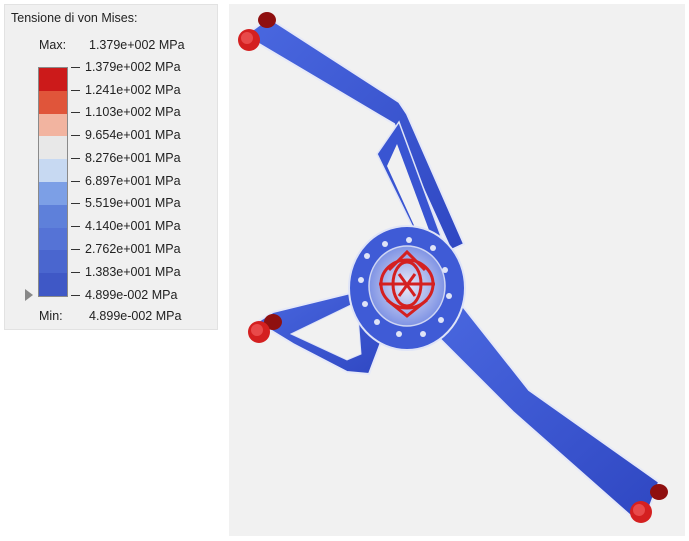 This screenshot has height=541, width=689. I want to click on legend-min-label: Min:, so click(51, 316).